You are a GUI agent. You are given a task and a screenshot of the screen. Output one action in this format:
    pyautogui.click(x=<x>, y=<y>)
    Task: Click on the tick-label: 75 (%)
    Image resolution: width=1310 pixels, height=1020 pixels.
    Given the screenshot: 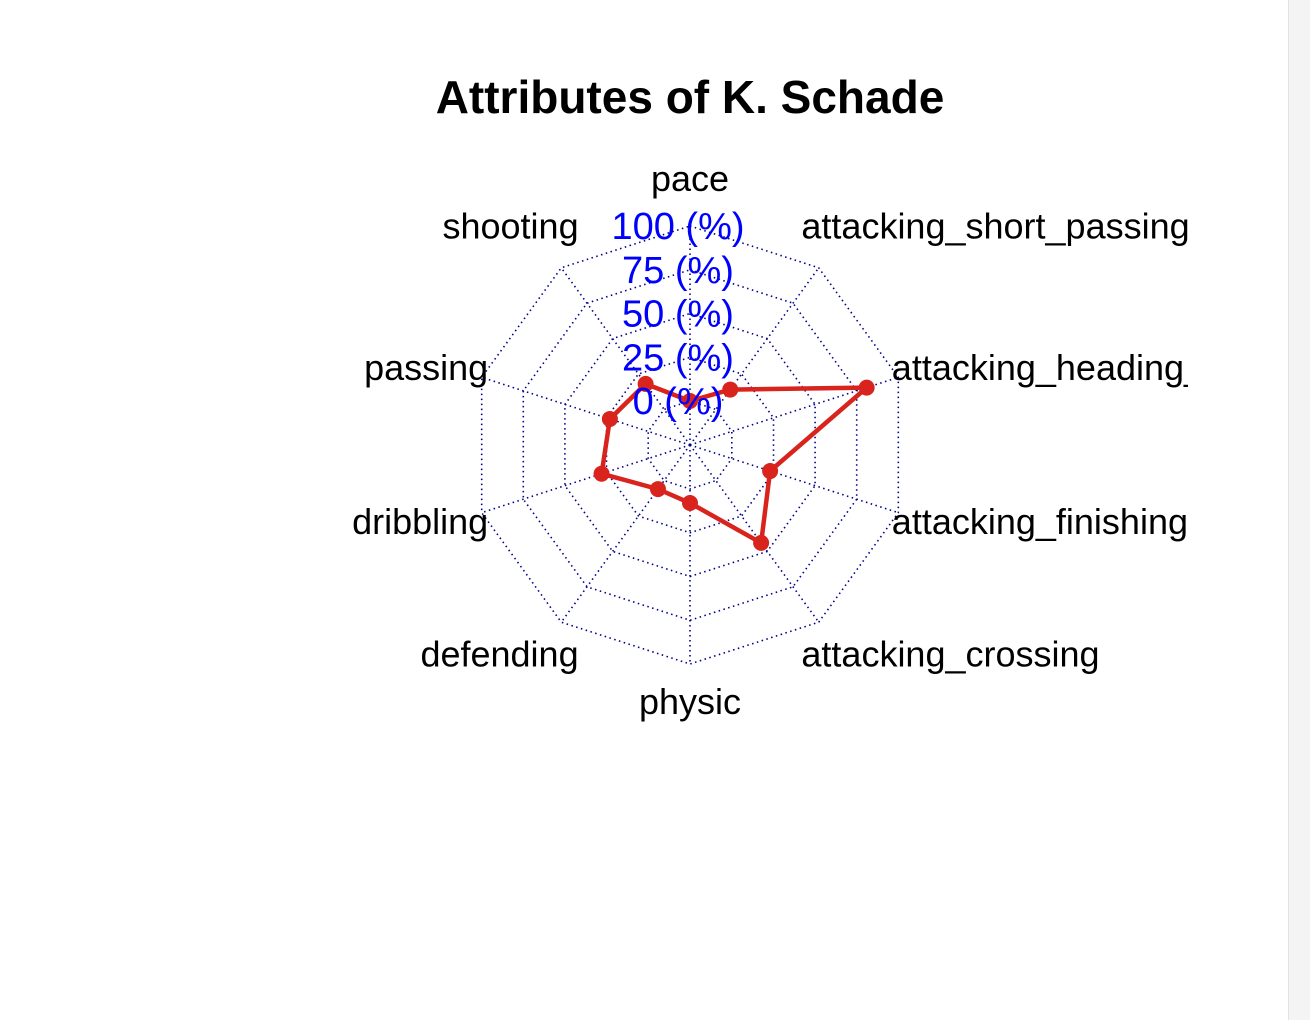 What is the action you would take?
    pyautogui.click(x=678, y=271)
    